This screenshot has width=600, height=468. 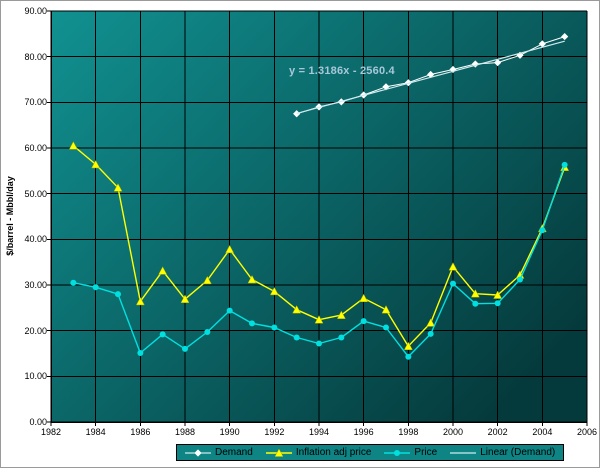 I want to click on price-point-1994, so click(x=319, y=343).